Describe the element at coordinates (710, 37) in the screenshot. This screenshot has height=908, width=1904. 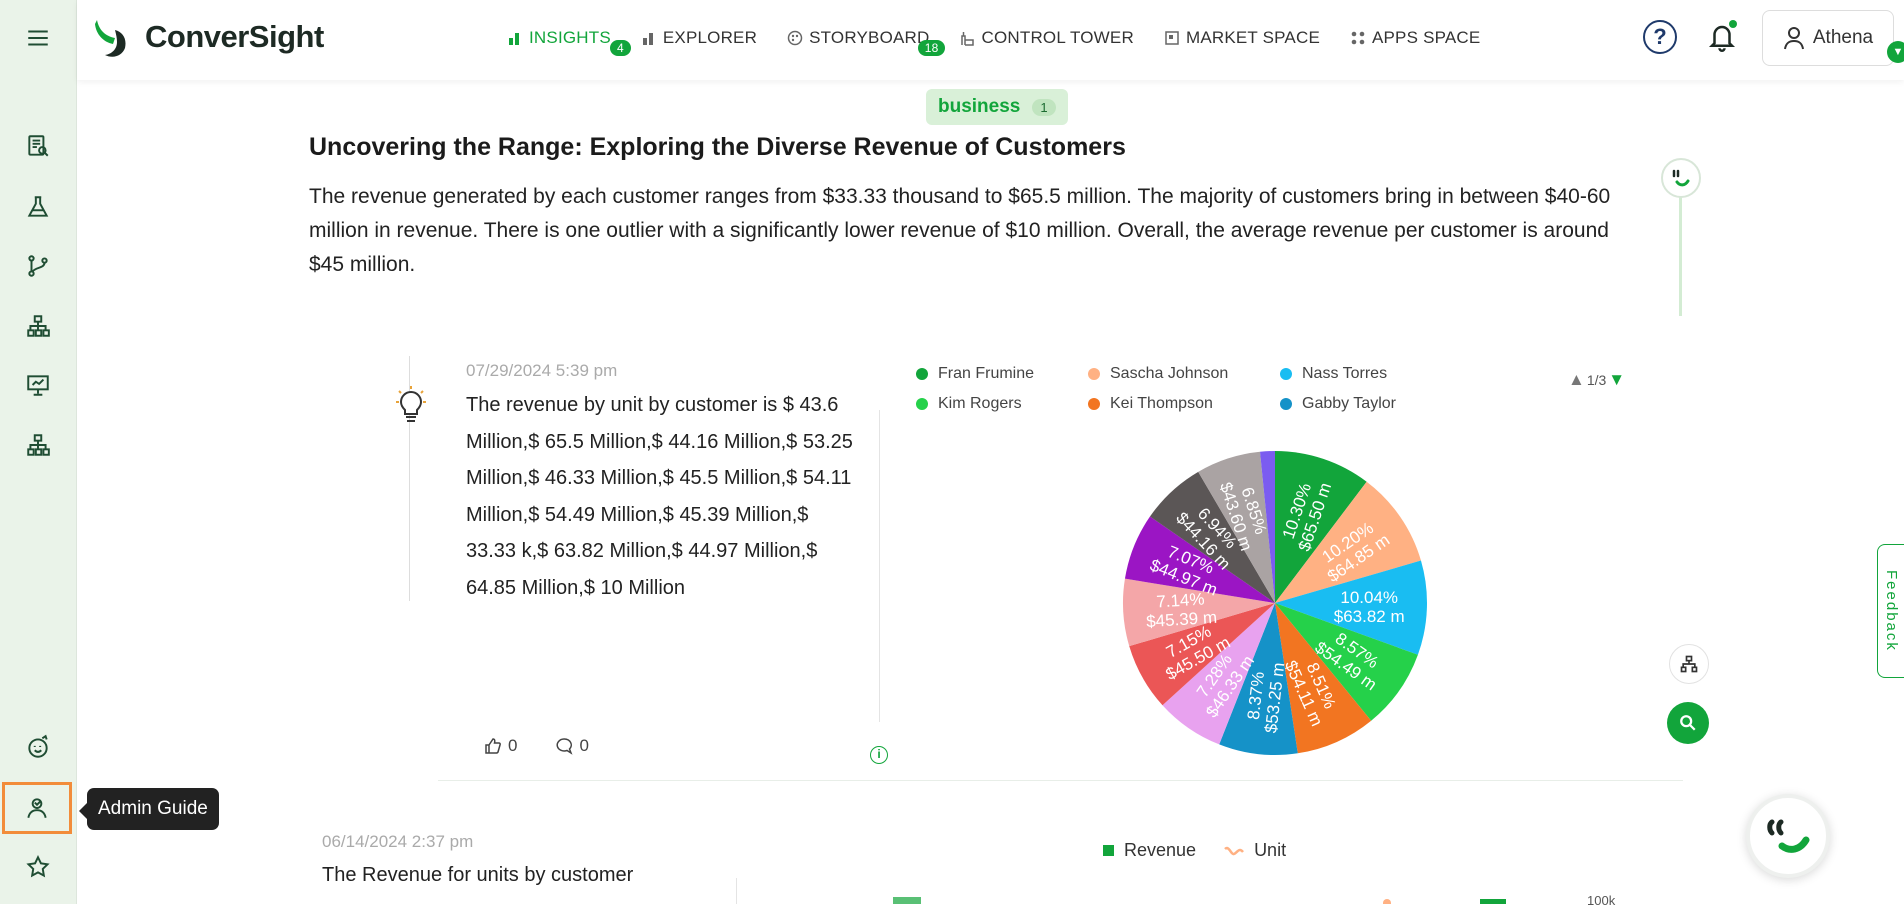
I see `nav-explorer-label: EXPLORER` at that location.